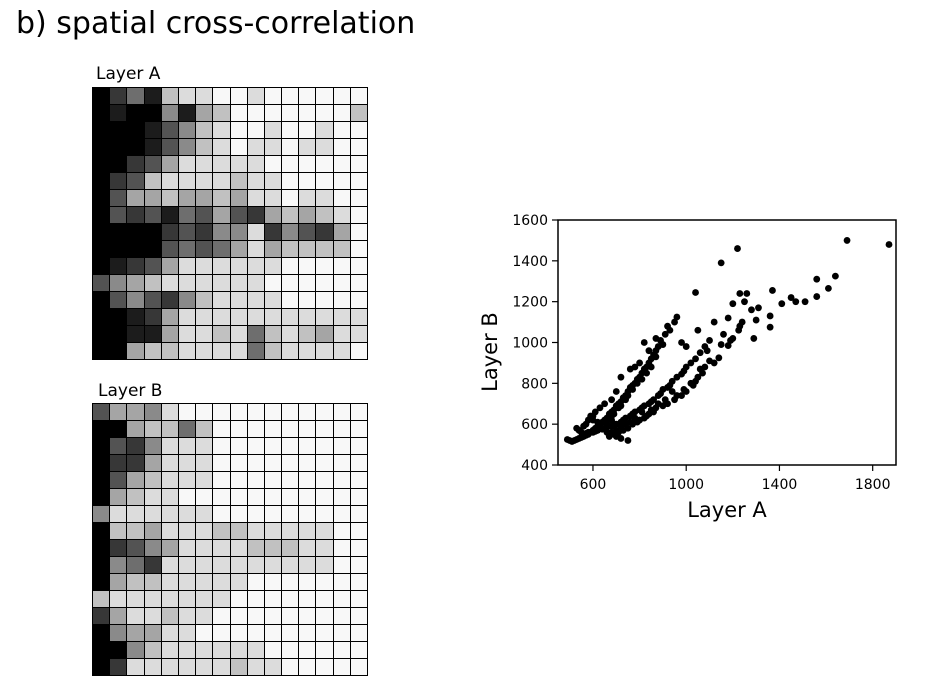  I want to click on layer-b-label: Layer B, so click(130, 391).